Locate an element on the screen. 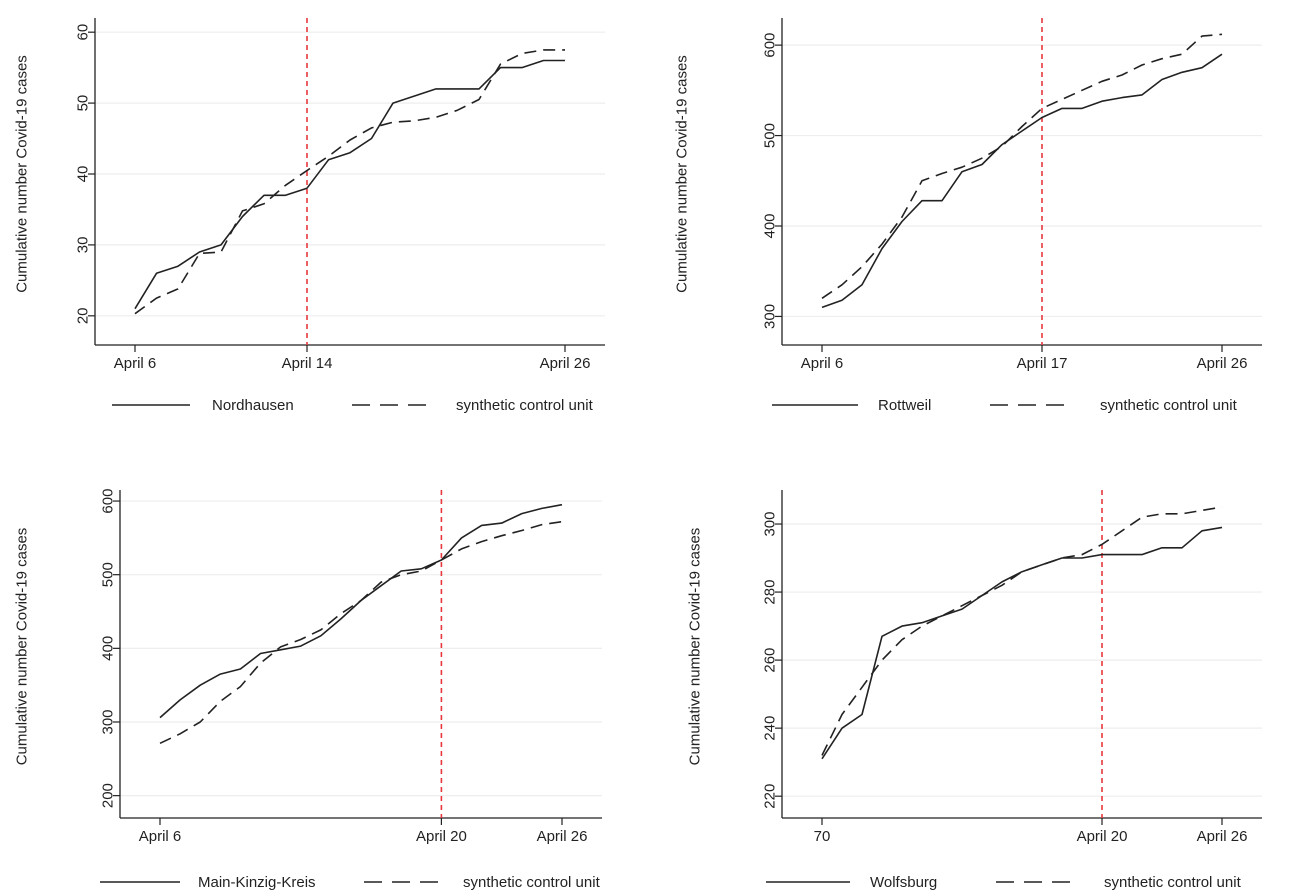 The width and height of the screenshot is (1302, 896). series-line-main-kinzig-kreis is located at coordinates (361, 611).